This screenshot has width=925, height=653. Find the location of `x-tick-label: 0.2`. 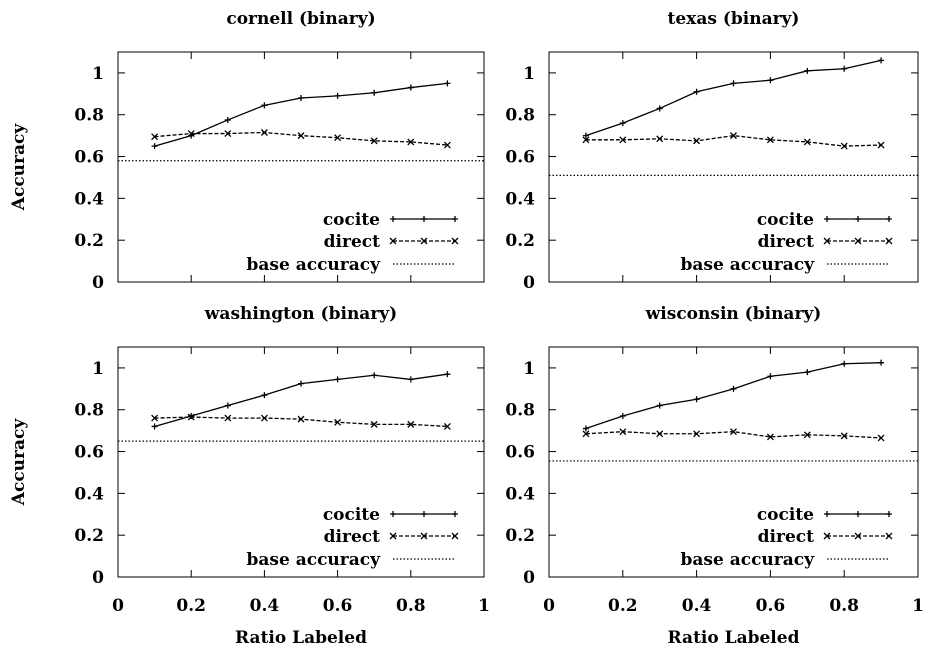

x-tick-label: 0.2 is located at coordinates (623, 606).